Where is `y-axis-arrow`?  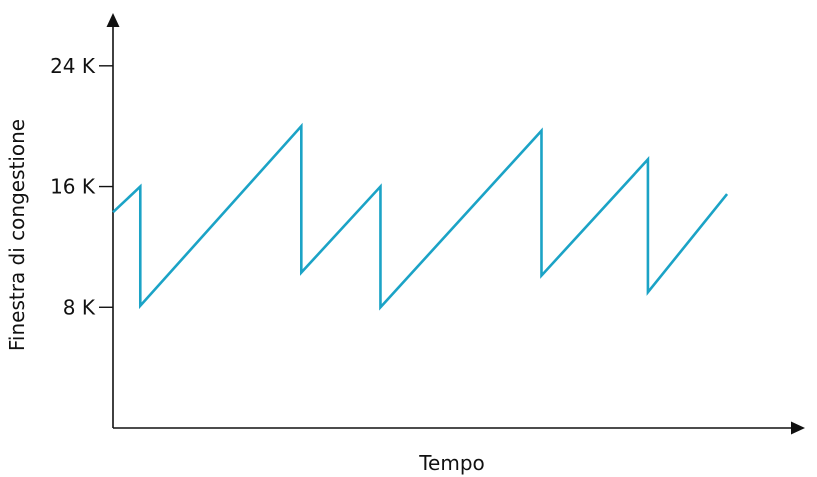 y-axis-arrow is located at coordinates (113, 20).